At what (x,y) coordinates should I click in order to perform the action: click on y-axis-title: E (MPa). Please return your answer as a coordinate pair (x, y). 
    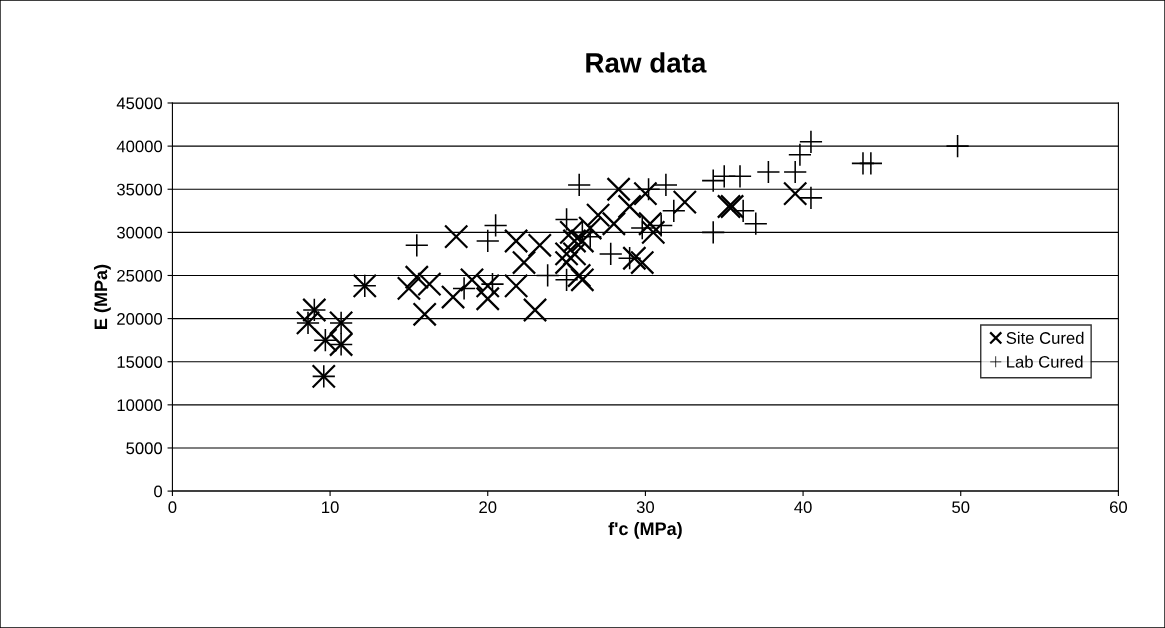
    Looking at the image, I should click on (102, 296).